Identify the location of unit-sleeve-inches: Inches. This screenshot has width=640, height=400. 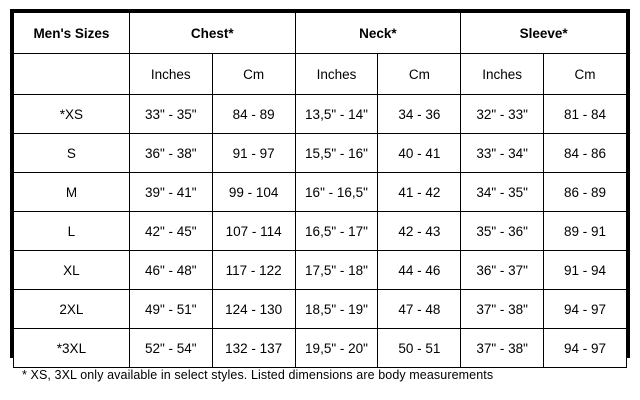
(502, 74).